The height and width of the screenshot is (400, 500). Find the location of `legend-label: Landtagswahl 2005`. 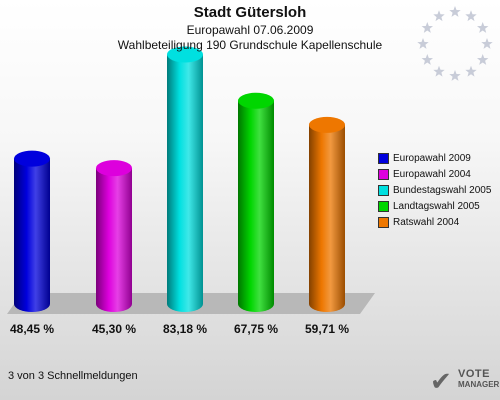

legend-label: Landtagswahl 2005 is located at coordinates (436, 206).